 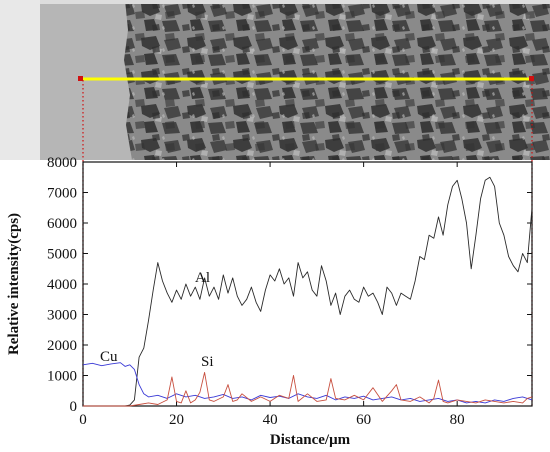 I want to click on x-tick-label: 60, so click(x=363, y=420).